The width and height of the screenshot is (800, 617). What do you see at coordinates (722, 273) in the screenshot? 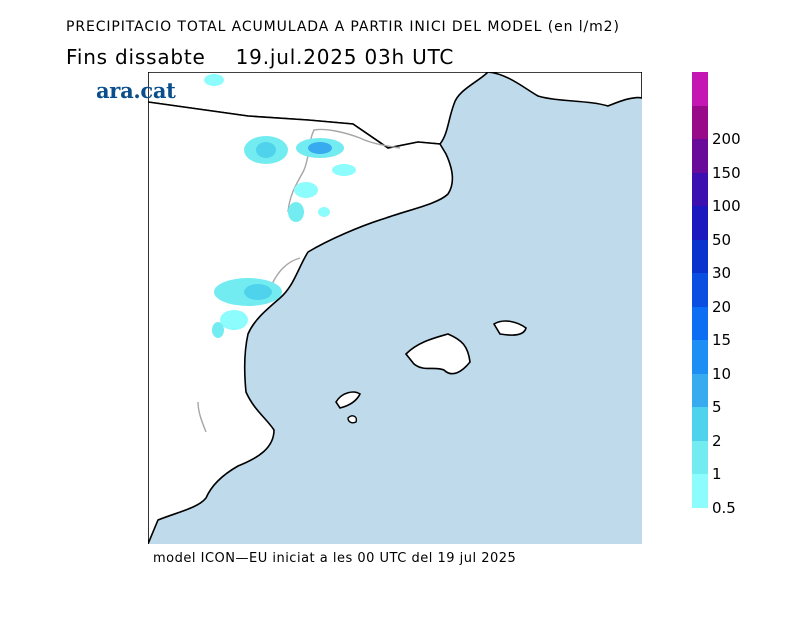
I see `scale-label: 30` at bounding box center [722, 273].